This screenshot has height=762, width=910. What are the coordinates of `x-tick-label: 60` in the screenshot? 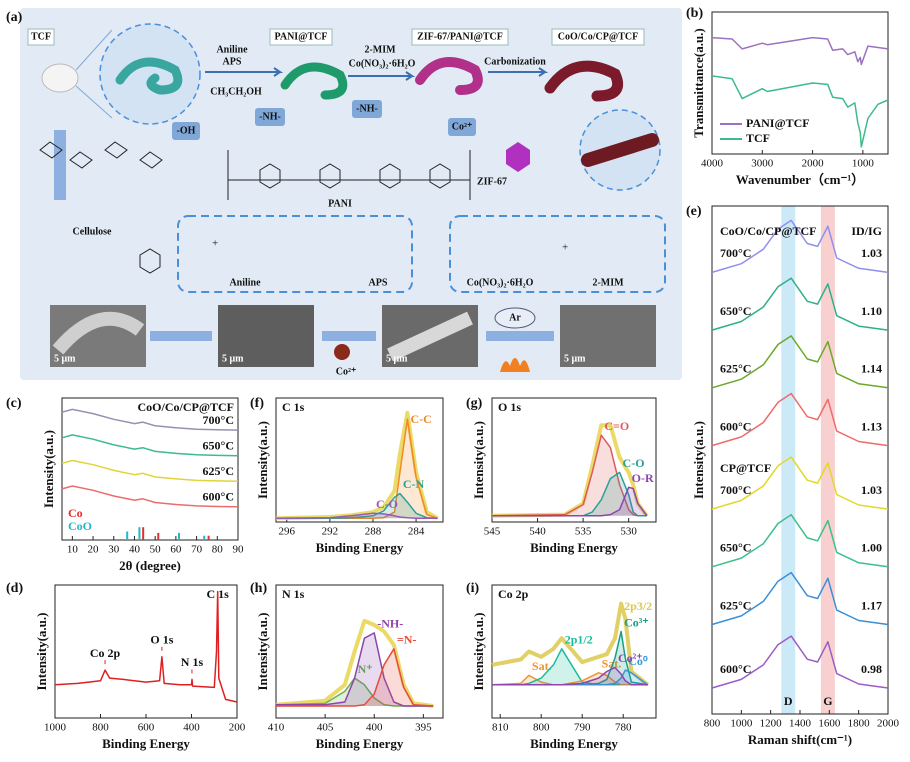 It's located at (176, 550).